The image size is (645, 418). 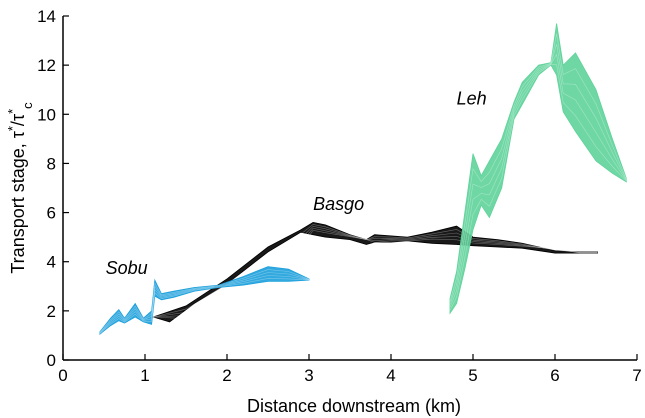 I want to click on x-tick-label-7: 7, so click(x=636, y=375).